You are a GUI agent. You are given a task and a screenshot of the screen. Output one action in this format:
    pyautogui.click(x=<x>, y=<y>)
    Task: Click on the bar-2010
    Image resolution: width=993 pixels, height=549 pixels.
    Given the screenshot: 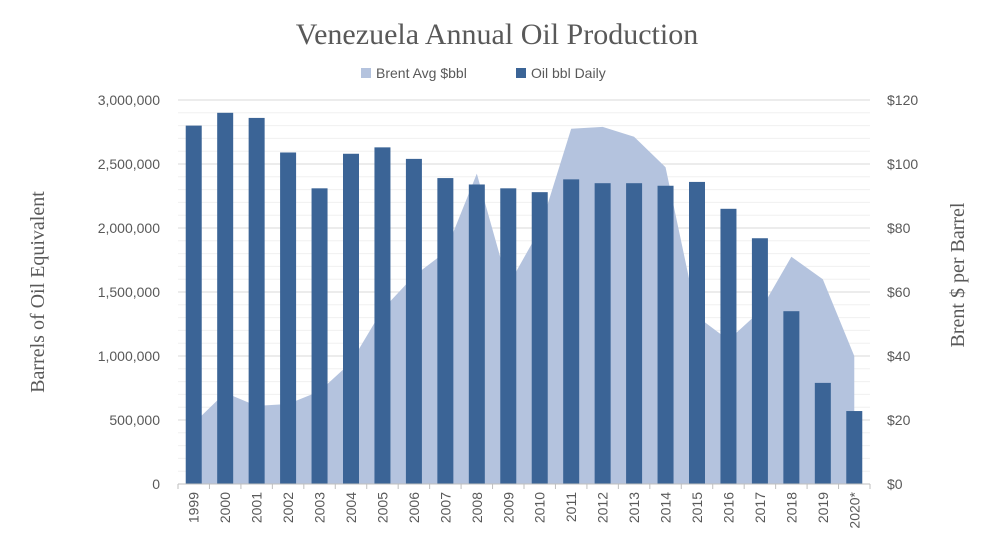 What is the action you would take?
    pyautogui.click(x=539, y=338)
    